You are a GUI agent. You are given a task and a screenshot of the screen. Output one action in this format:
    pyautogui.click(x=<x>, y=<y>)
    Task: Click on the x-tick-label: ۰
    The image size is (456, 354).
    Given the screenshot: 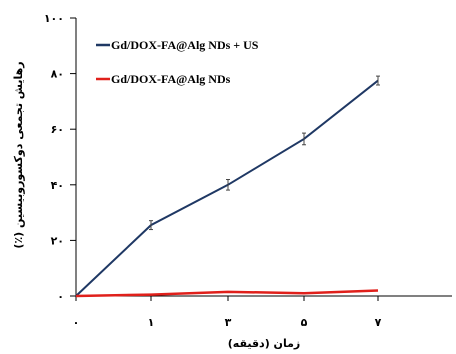 What is the action you would take?
    pyautogui.click(x=76, y=322)
    